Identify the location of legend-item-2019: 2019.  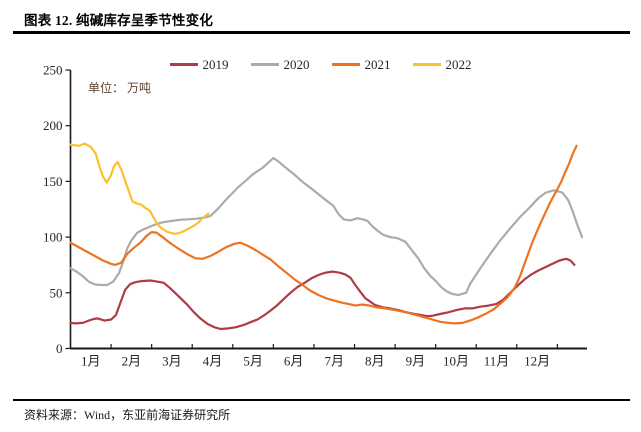
(199, 64).